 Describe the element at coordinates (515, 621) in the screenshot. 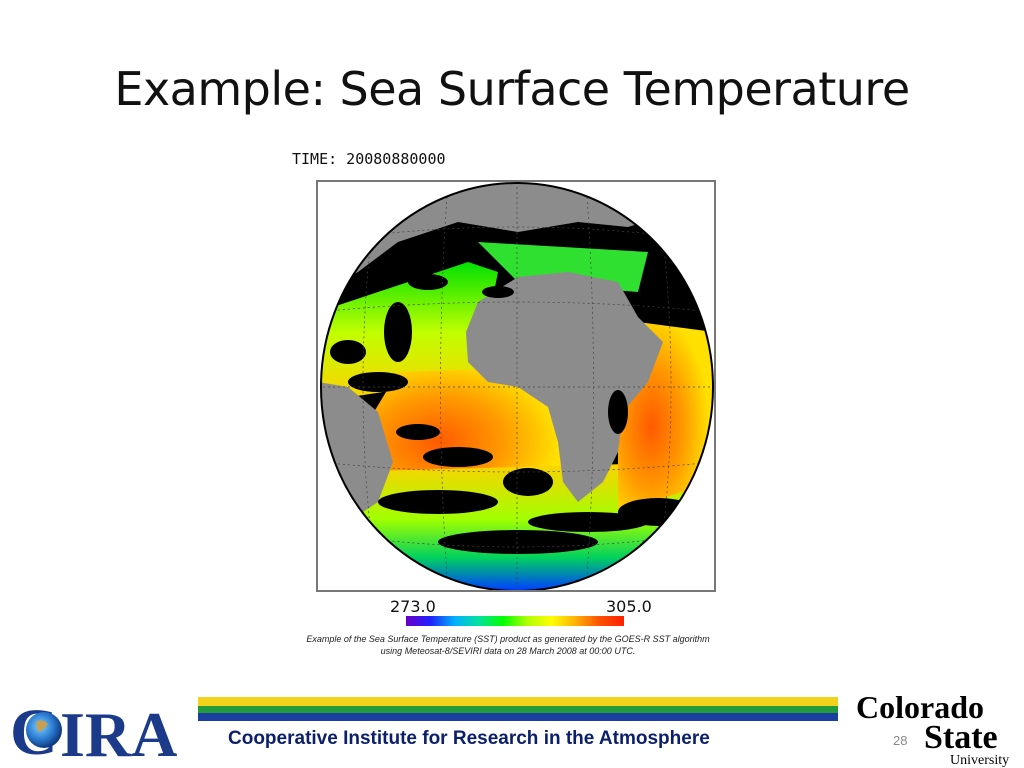

I see `temperature-colorbar` at that location.